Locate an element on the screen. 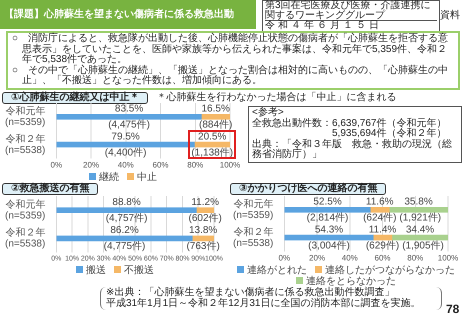 The width and height of the screenshot is (462, 320). legend-label: 連絡をとらなかった is located at coordinates (351, 281).